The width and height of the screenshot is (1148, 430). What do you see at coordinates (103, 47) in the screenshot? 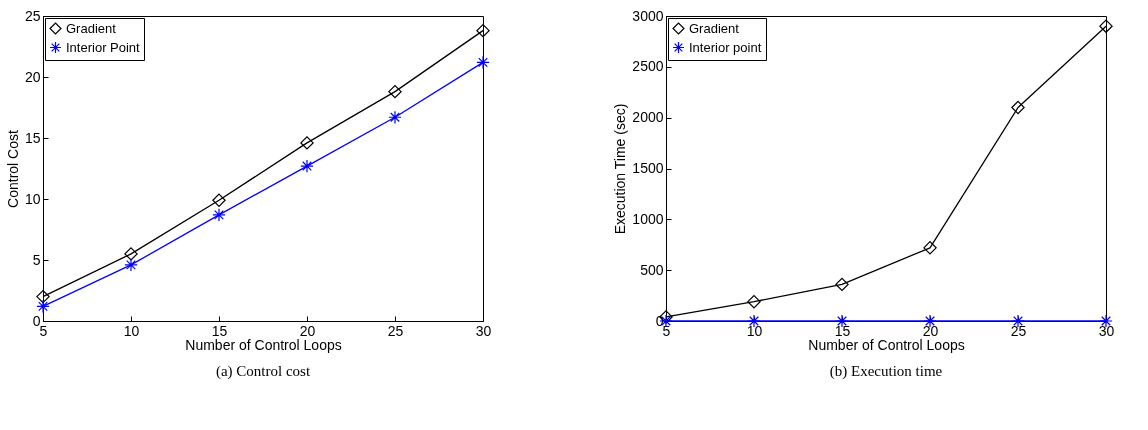
I see `legend-label: Interior Point` at bounding box center [103, 47].